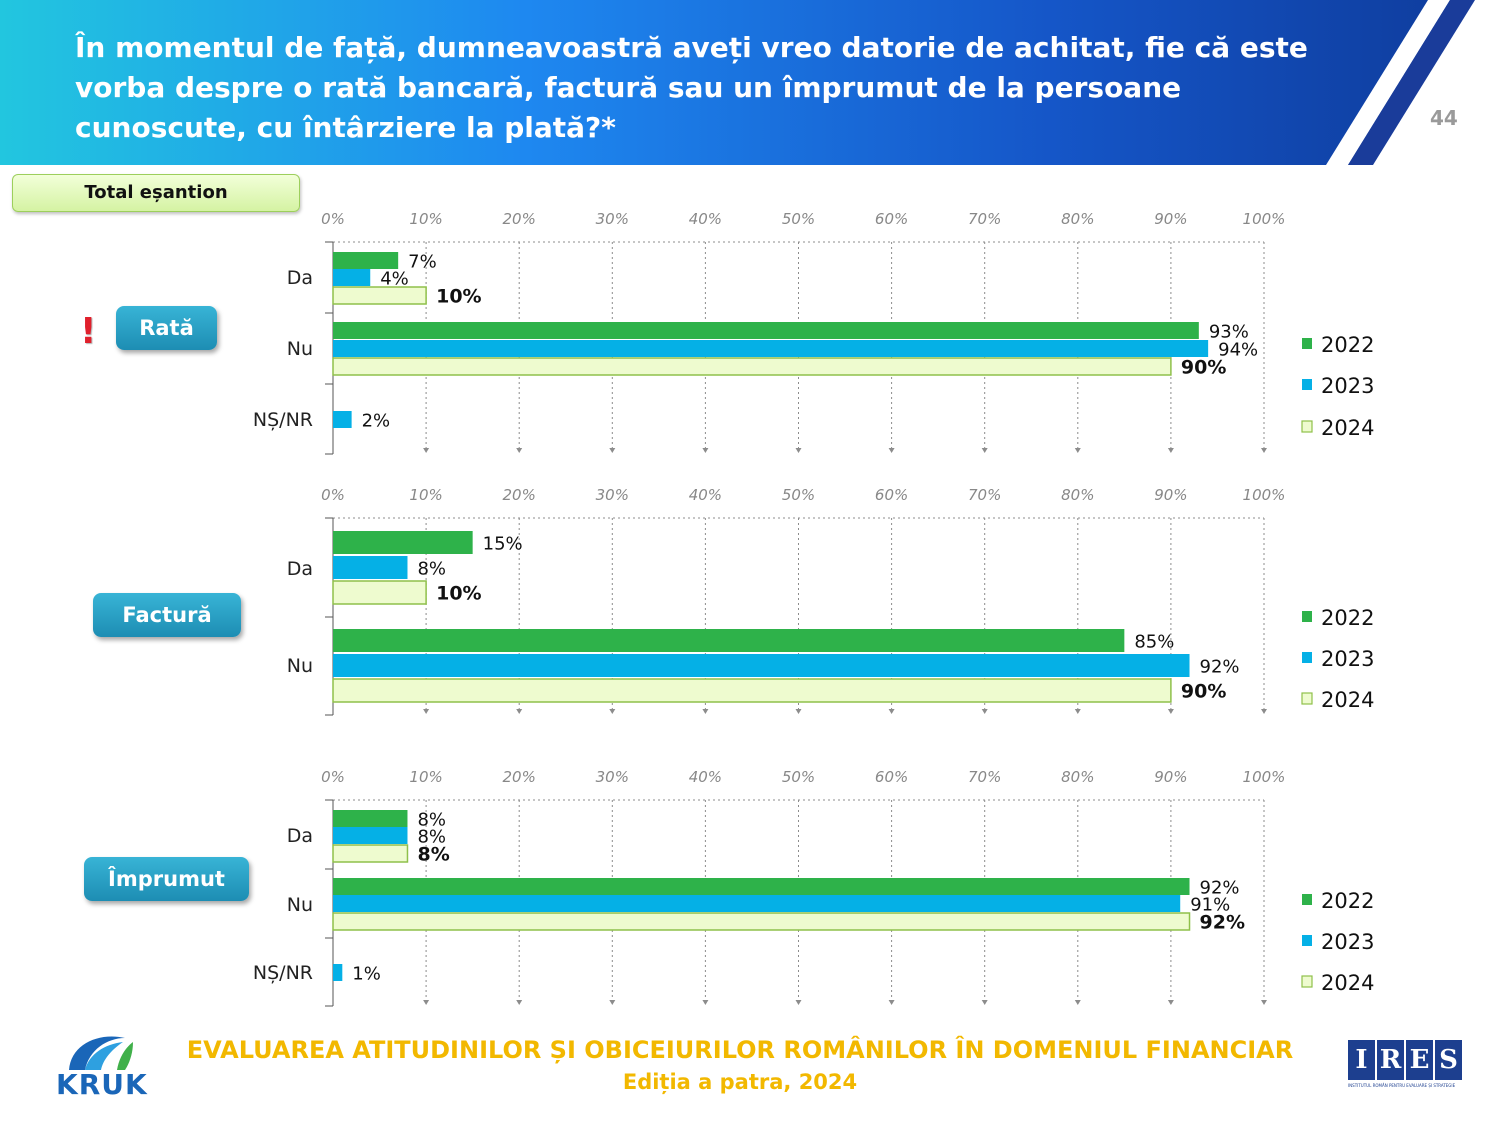 The width and height of the screenshot is (1500, 1125). I want to click on data-label: 93%, so click(1229, 332).